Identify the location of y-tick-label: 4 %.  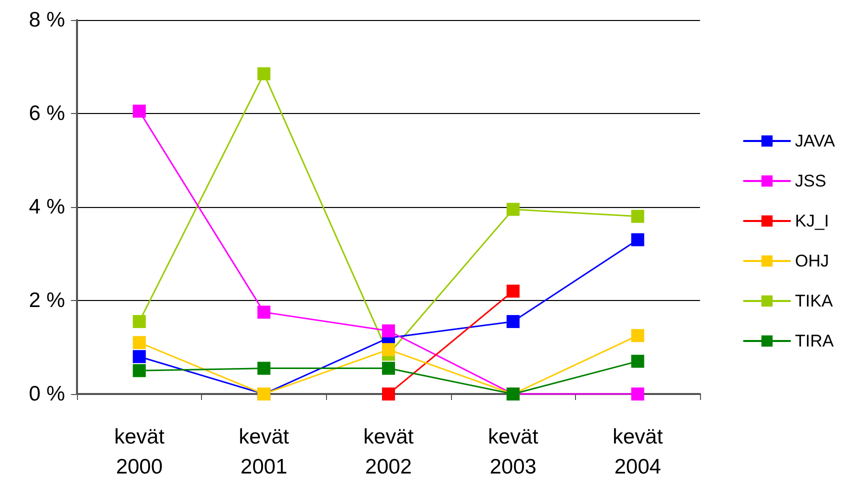
(46, 207).